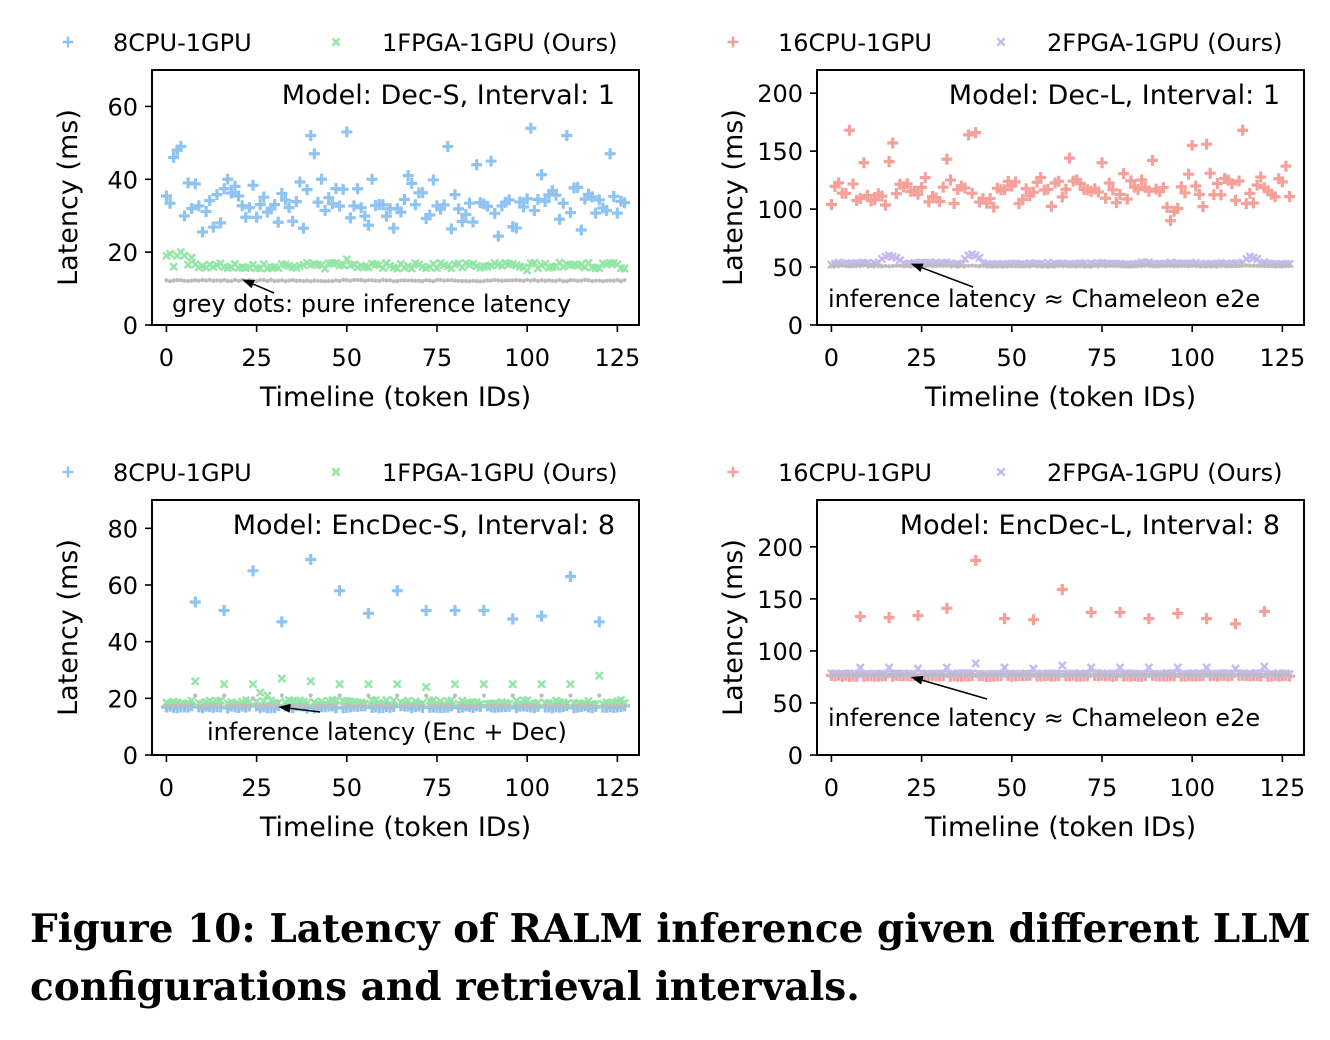  What do you see at coordinates (527, 788) in the screenshot?
I see `x-tick-label: 100` at bounding box center [527, 788].